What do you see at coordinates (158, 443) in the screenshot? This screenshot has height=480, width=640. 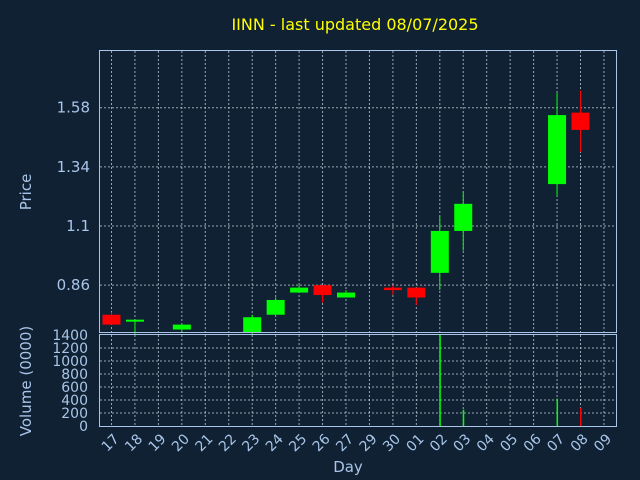 I see `x-tick-label: 19` at bounding box center [158, 443].